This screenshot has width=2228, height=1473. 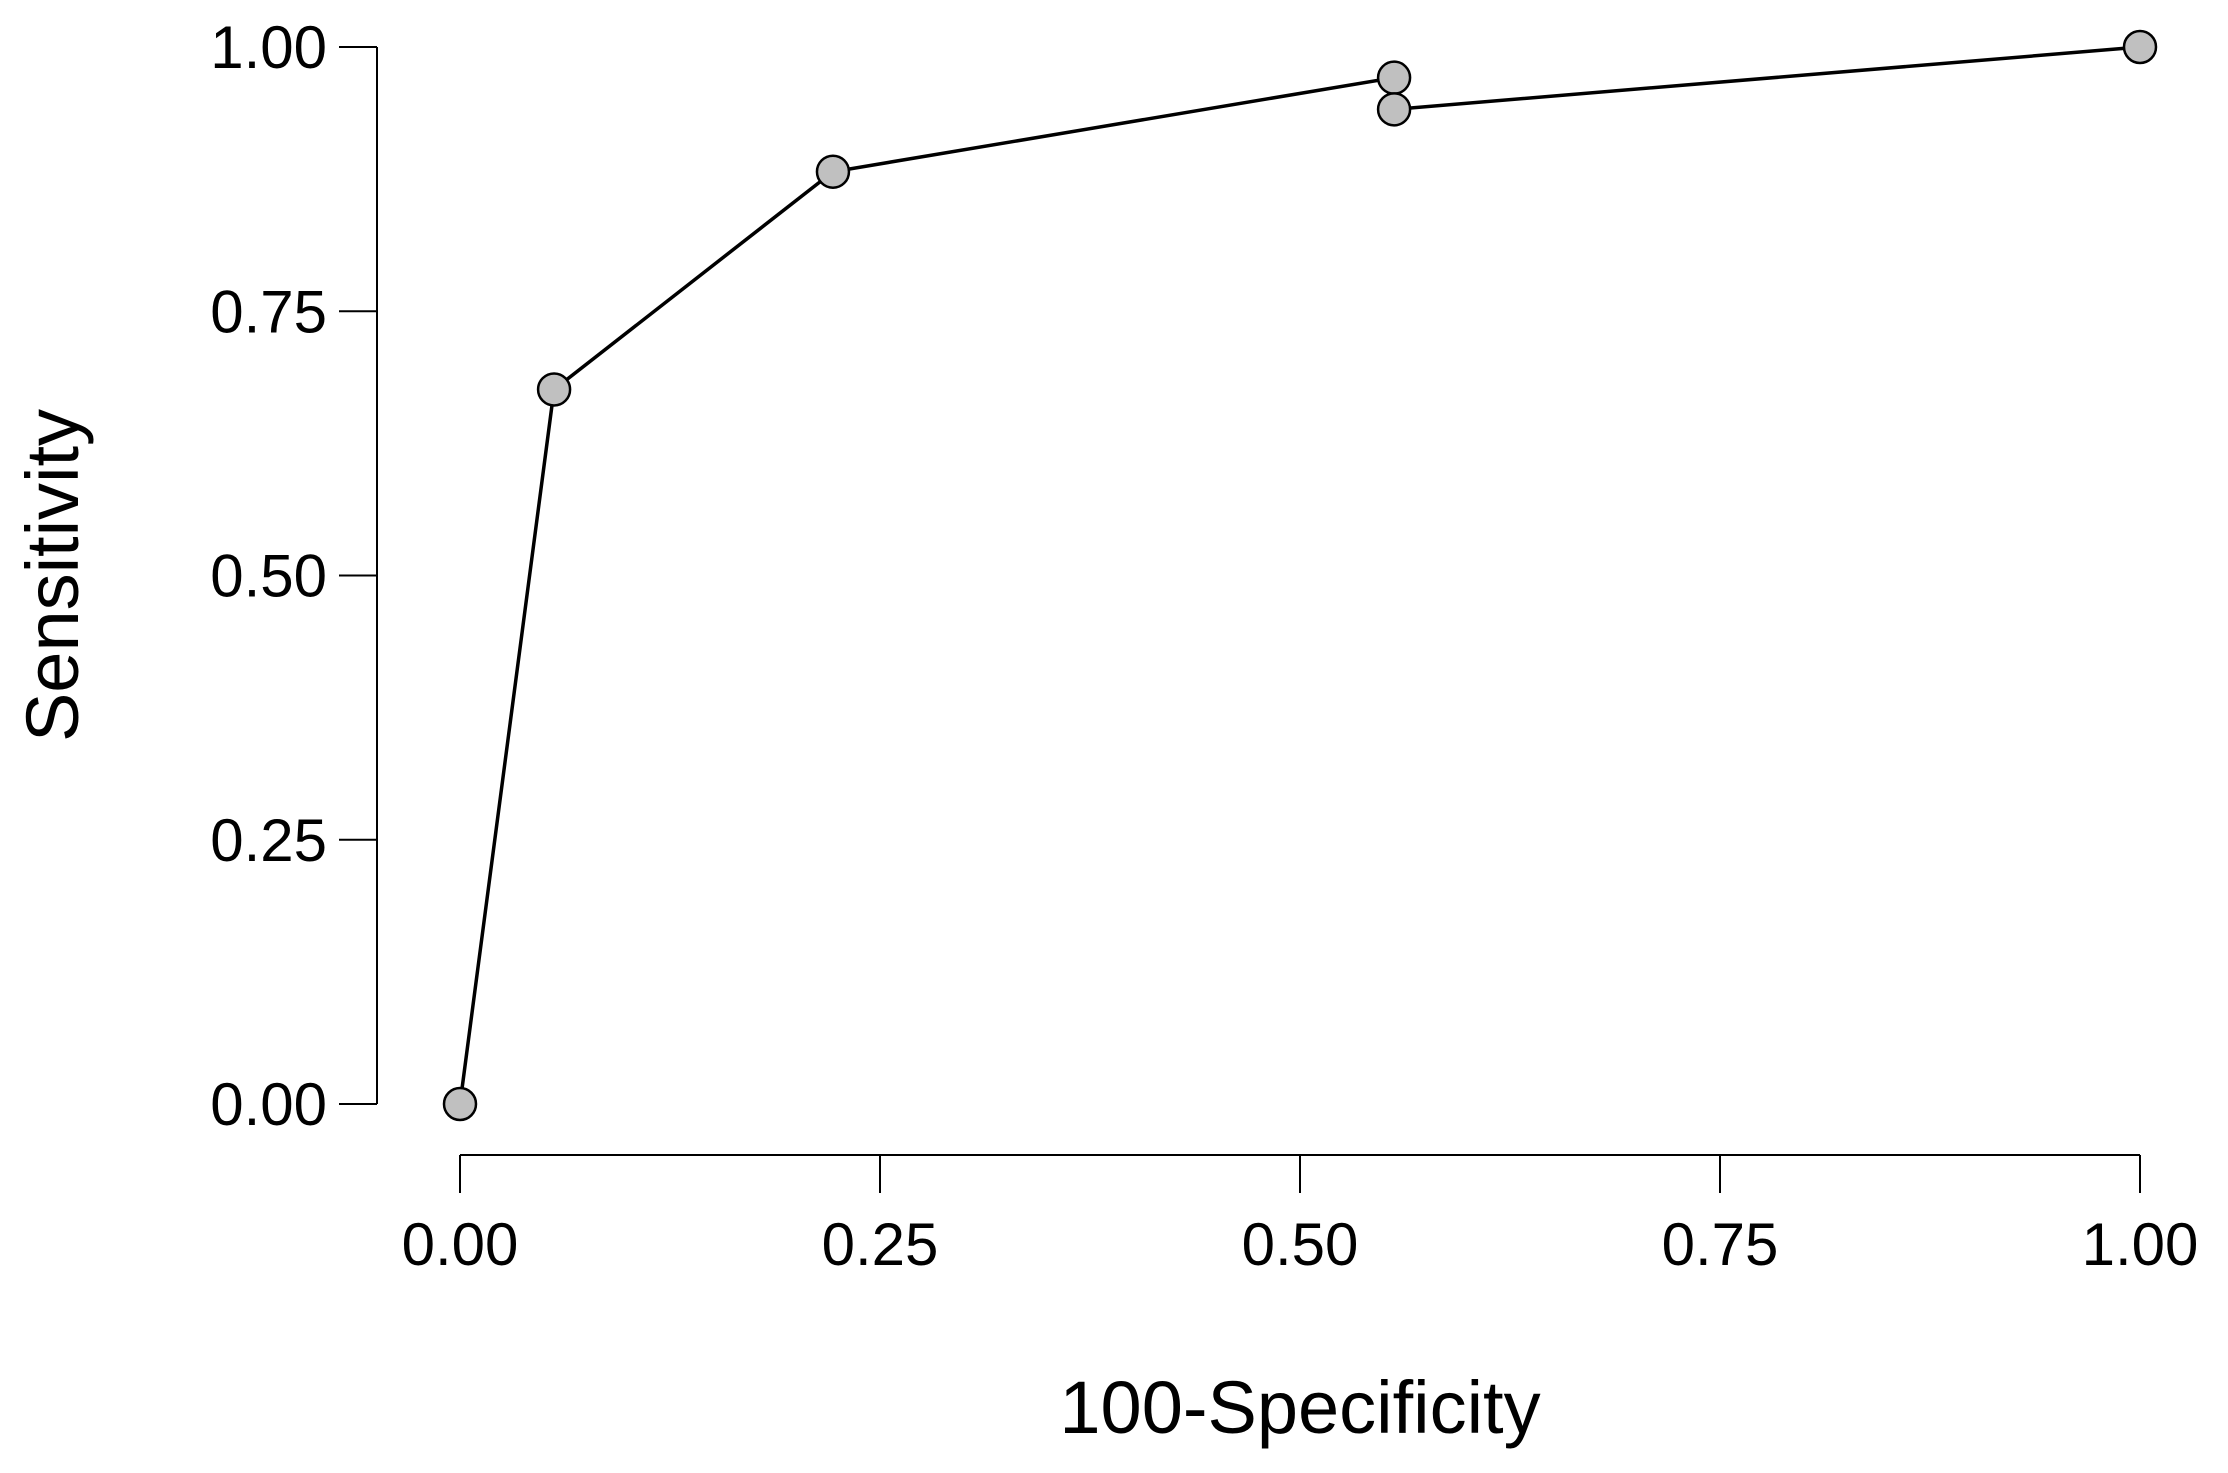 I want to click on y-tick-label: 0.75, so click(x=268, y=311).